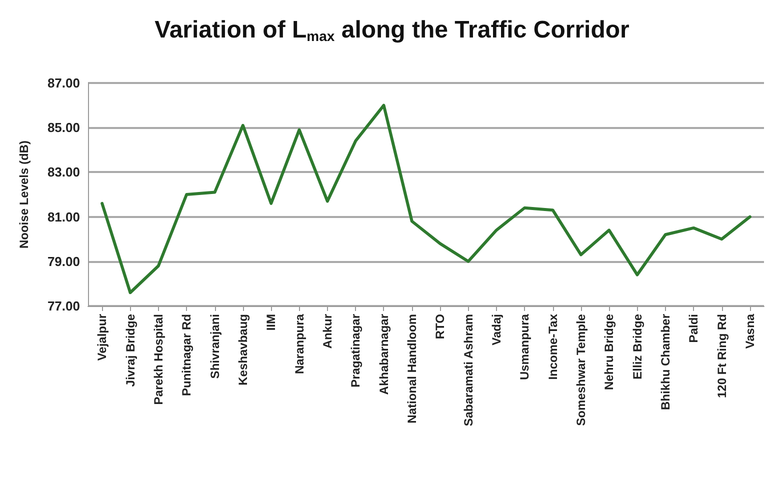 The height and width of the screenshot is (494, 784). What do you see at coordinates (63, 128) in the screenshot?
I see `y-tick-label: 85.00` at bounding box center [63, 128].